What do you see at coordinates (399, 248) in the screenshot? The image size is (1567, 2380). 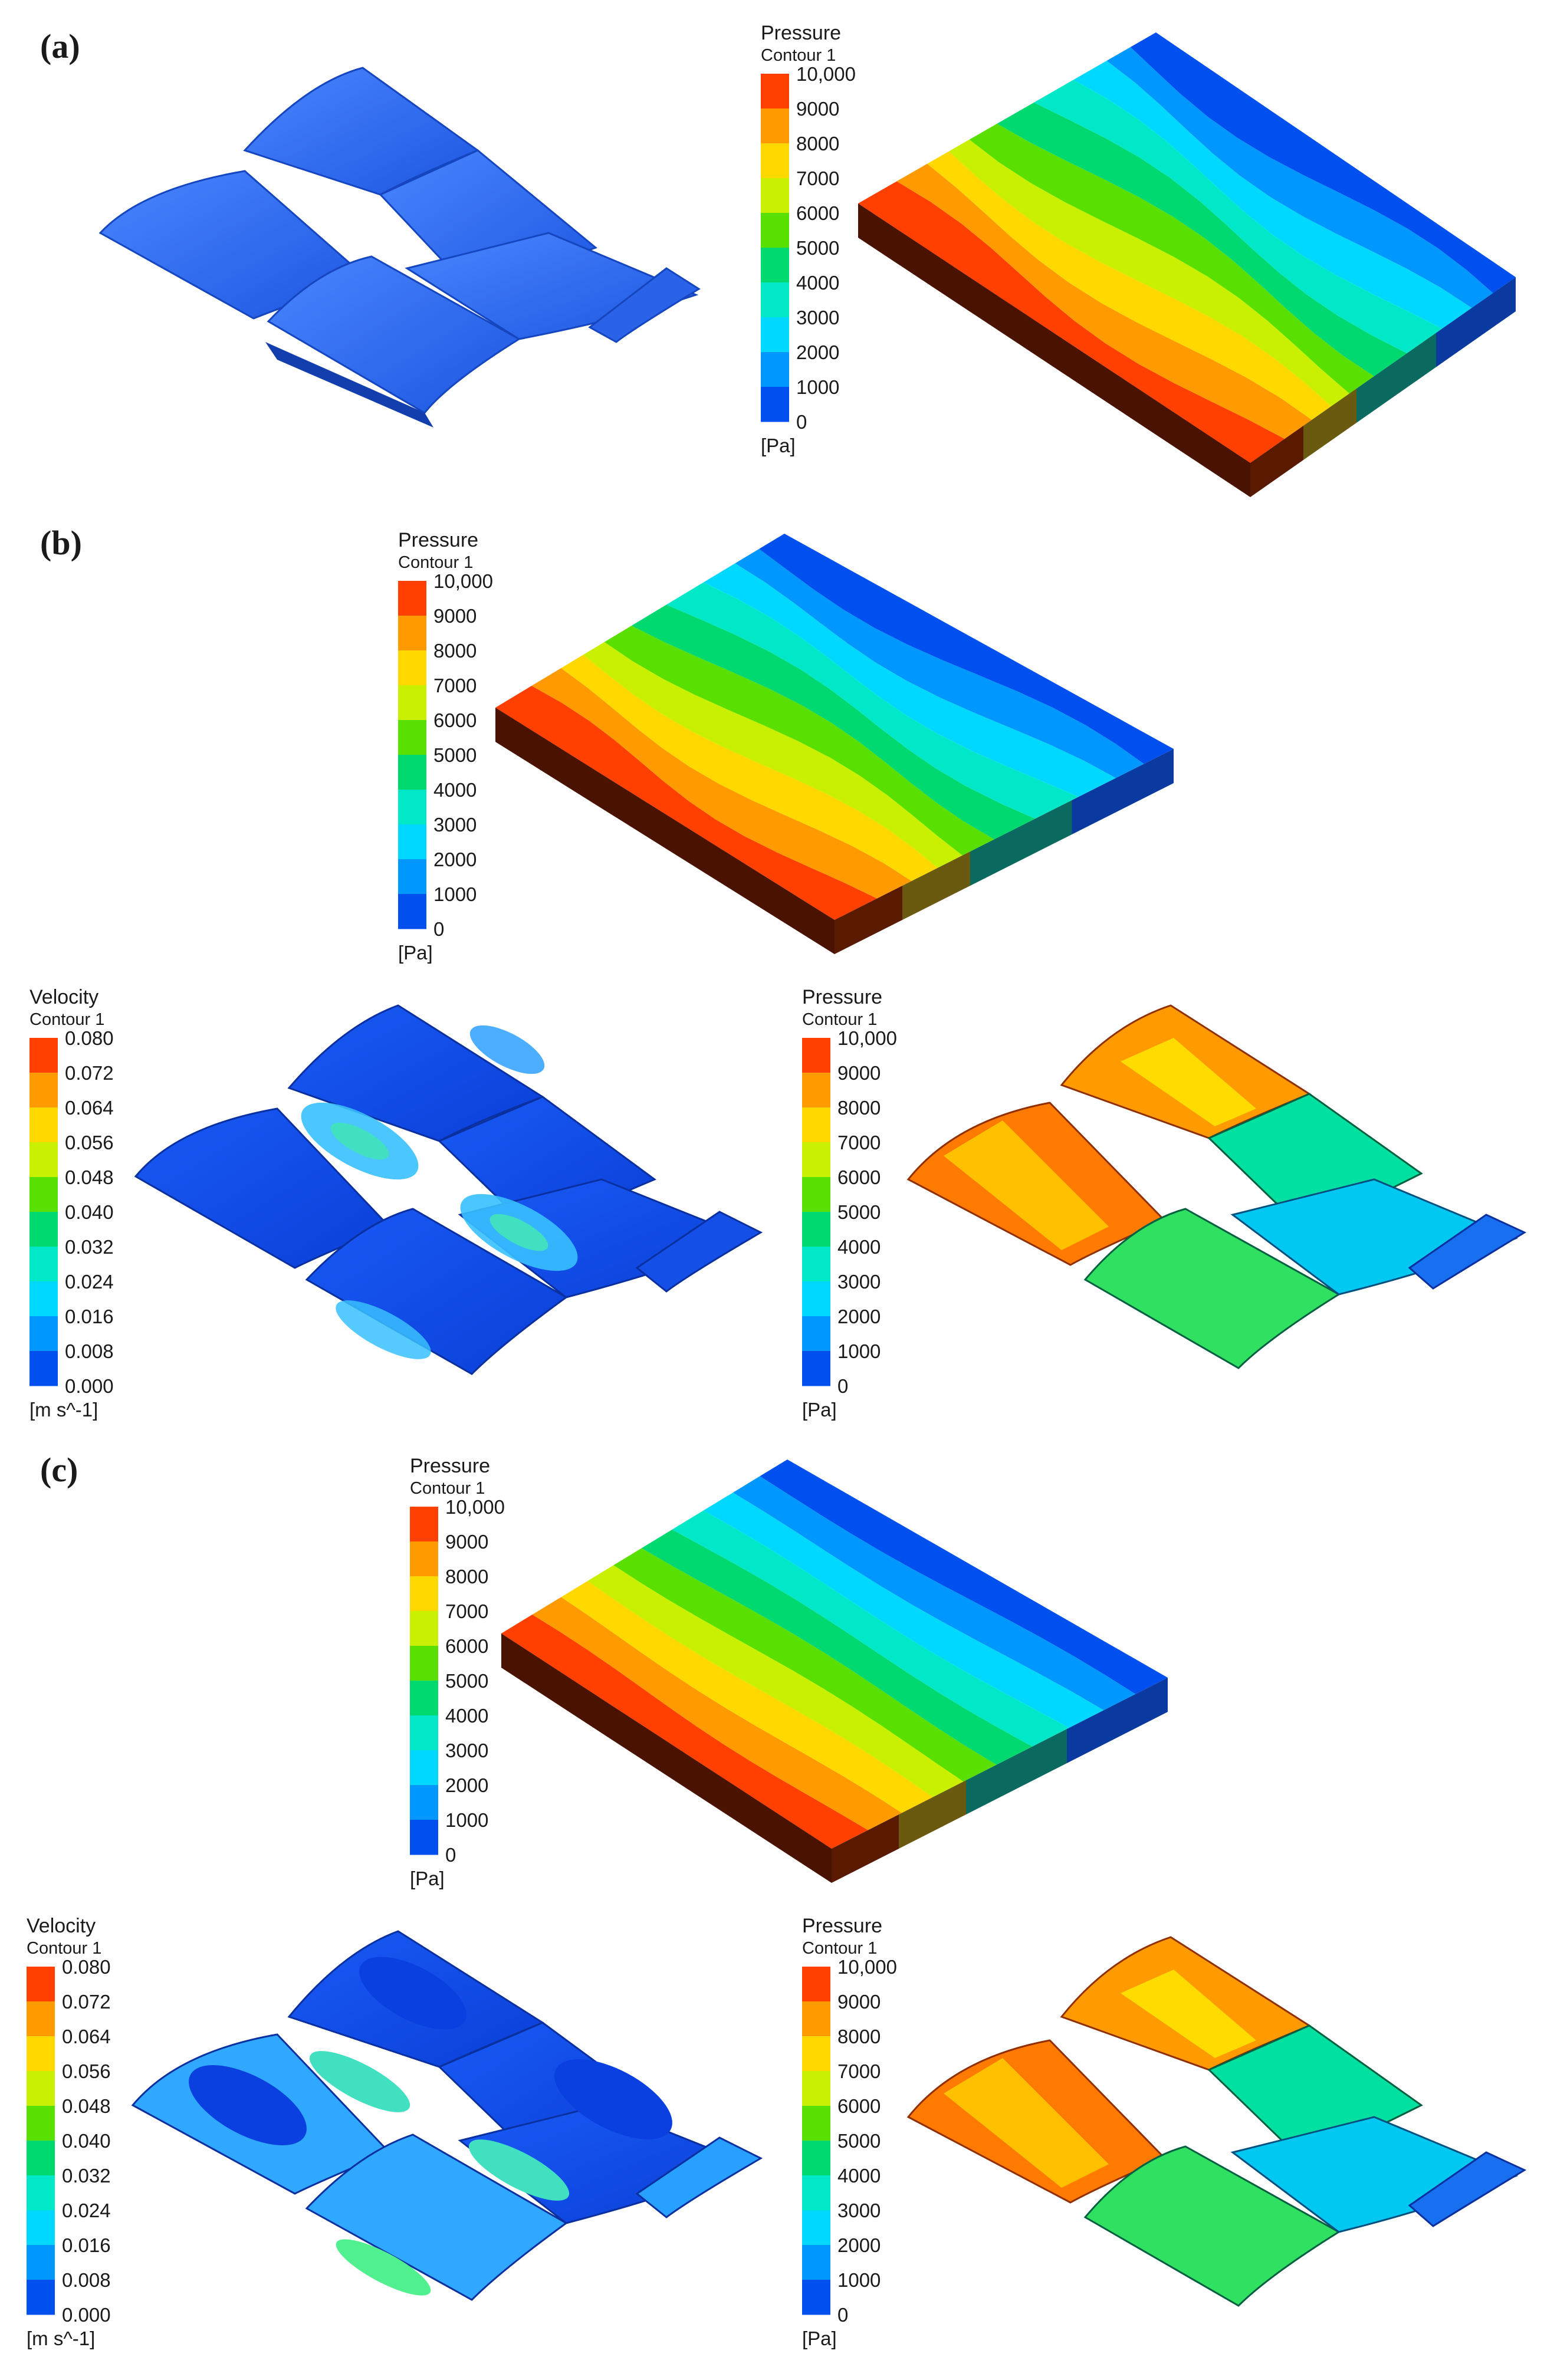 I see `blade-array-a` at bounding box center [399, 248].